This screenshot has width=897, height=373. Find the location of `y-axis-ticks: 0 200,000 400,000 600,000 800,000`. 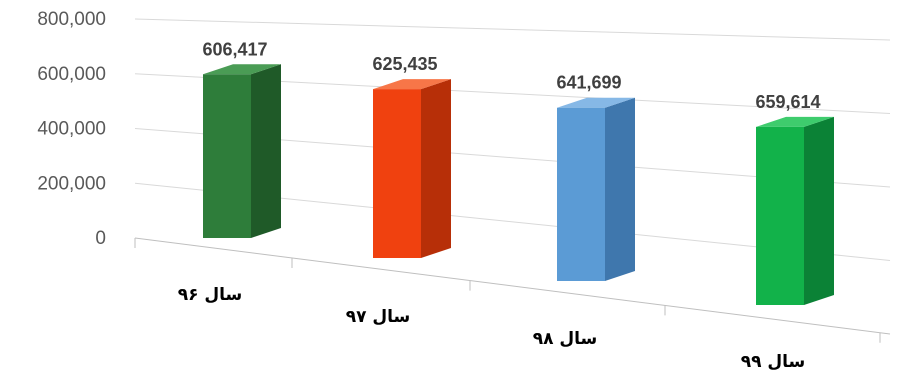

y-axis-ticks: 0 200,000 400,000 600,000 800,000 is located at coordinates (71, 129).